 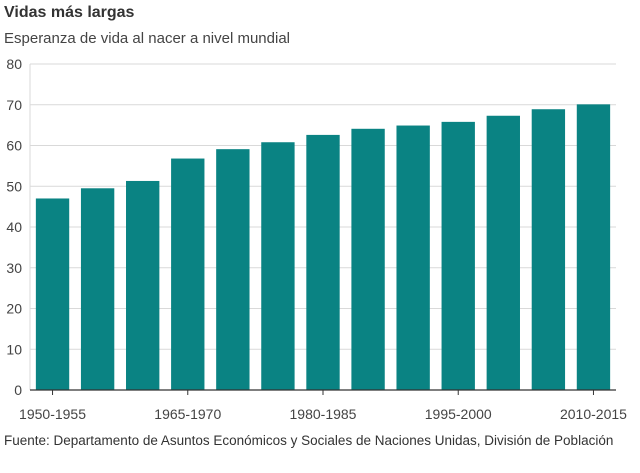 I want to click on bar-1970-1975, so click(x=233, y=269).